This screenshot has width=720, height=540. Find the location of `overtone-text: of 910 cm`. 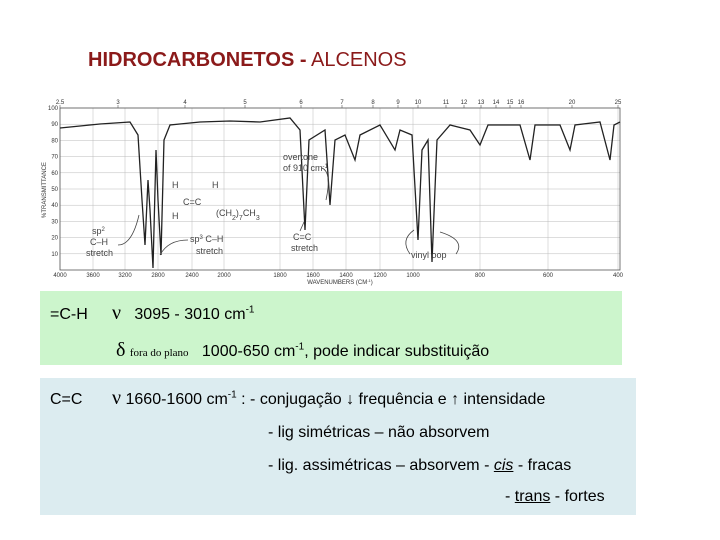

overtone-text: of 910 cm is located at coordinates (303, 168).